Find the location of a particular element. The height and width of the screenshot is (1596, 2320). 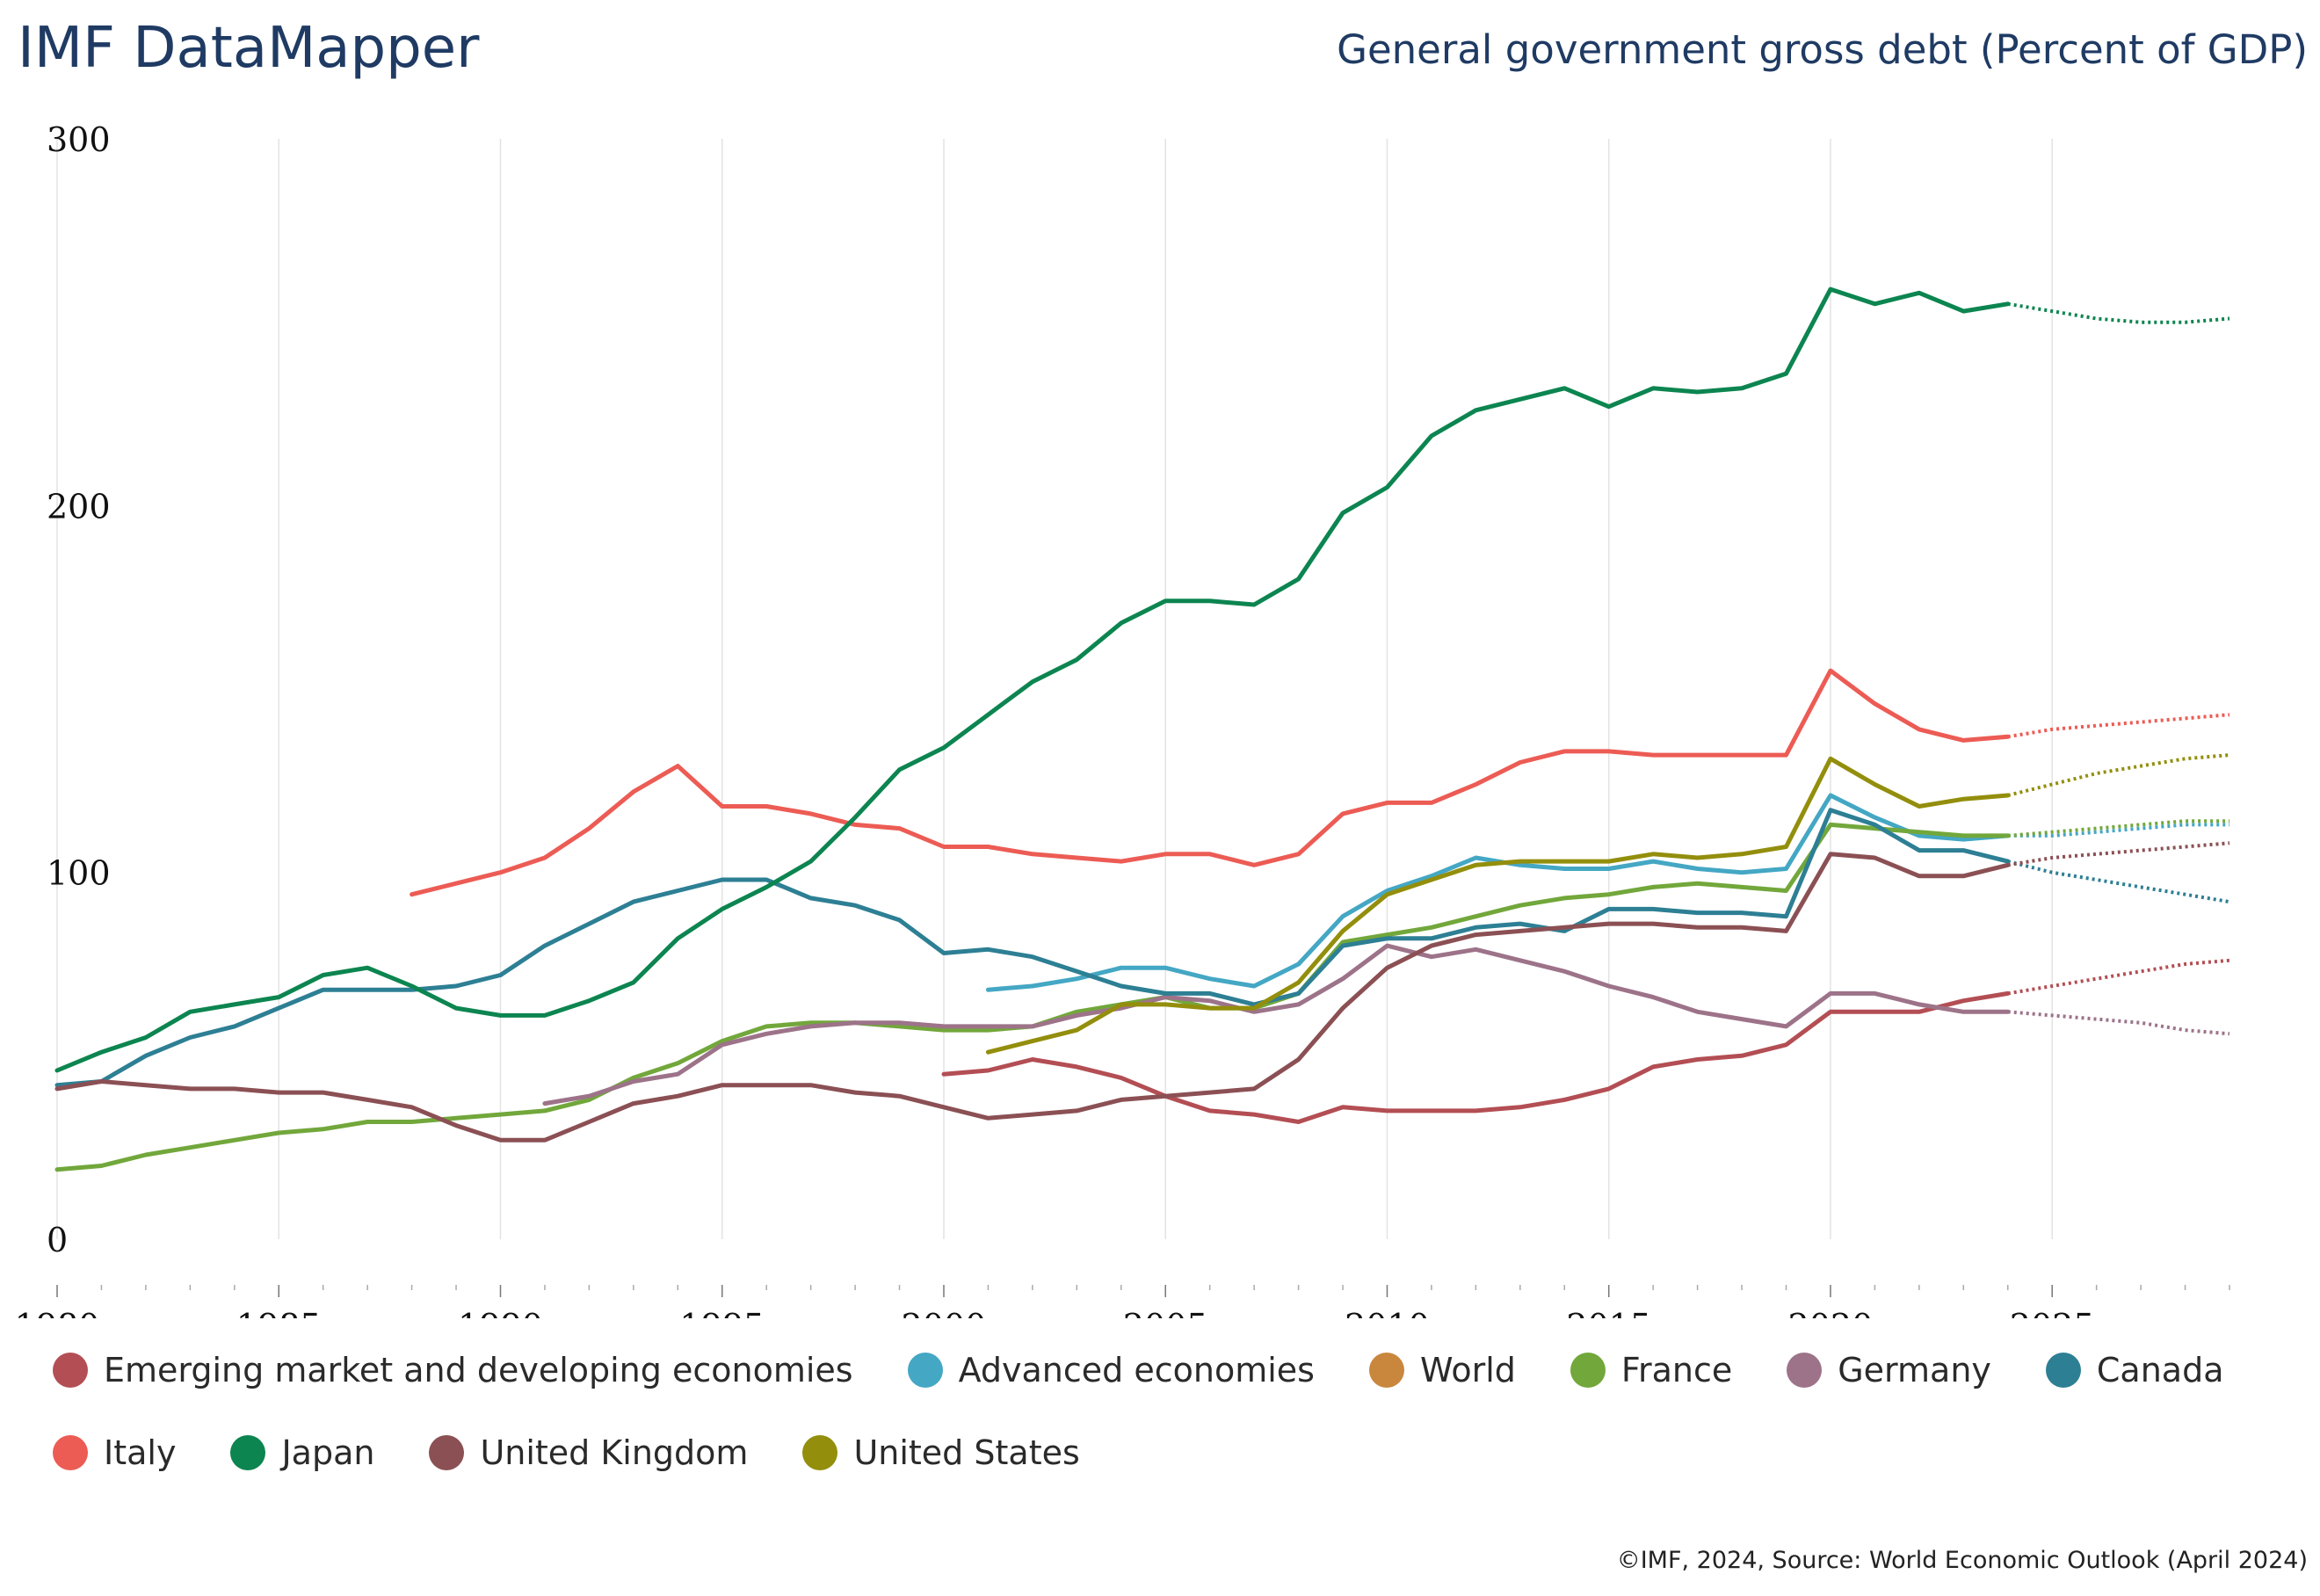

legend-item: France is located at coordinates (1651, 1370).